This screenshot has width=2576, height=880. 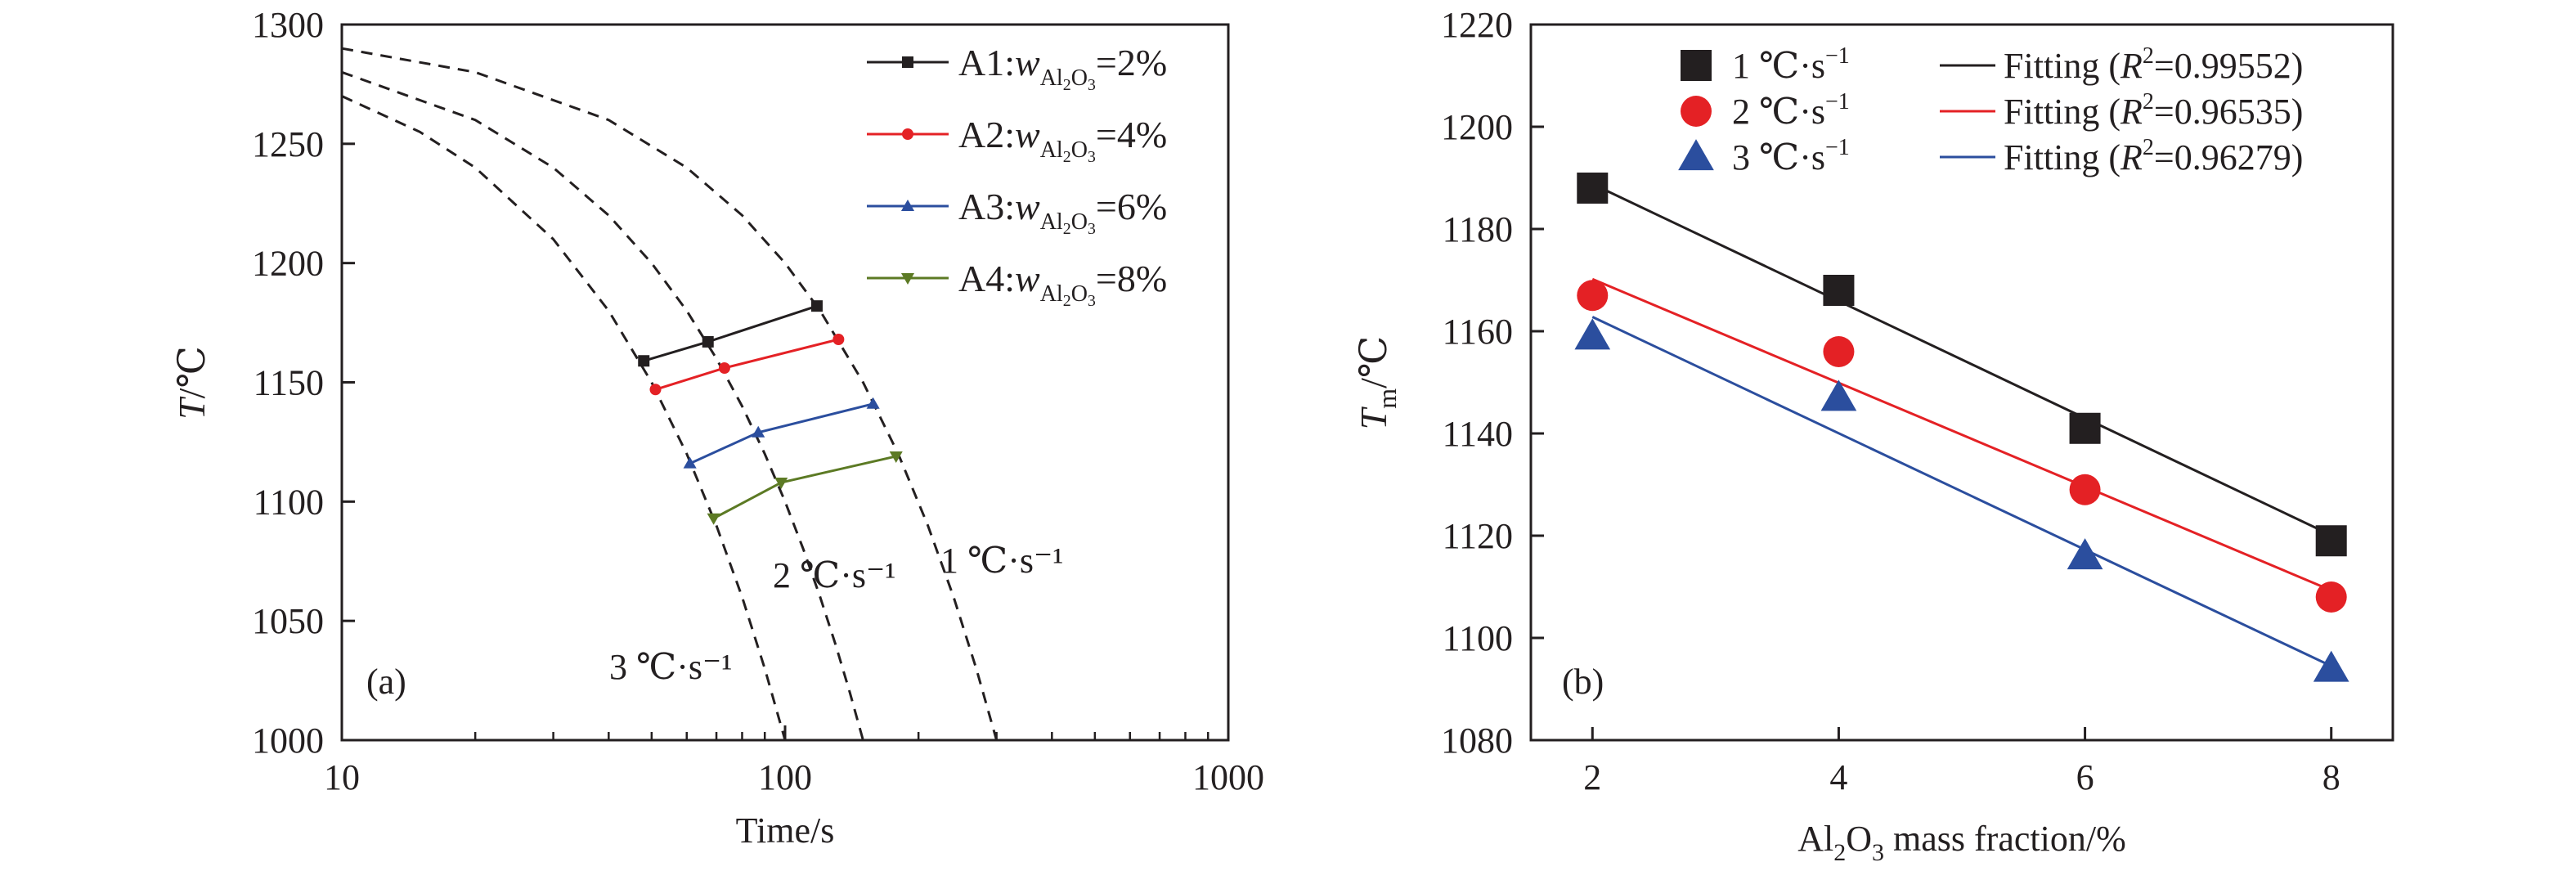 I want to click on legend-label-A3: A3:wAl2O3=6%, so click(x=1062, y=212).